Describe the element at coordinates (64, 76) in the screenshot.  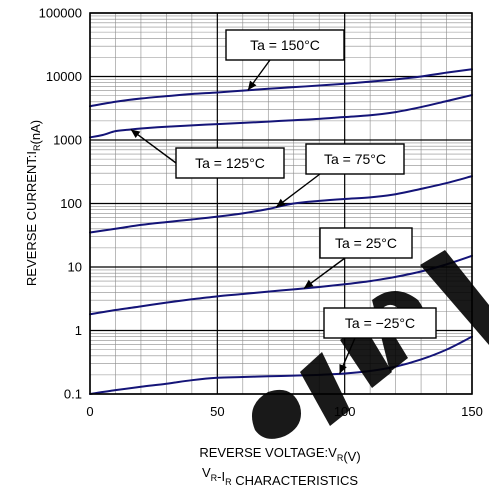
I see `y-tick-label: 10000` at that location.